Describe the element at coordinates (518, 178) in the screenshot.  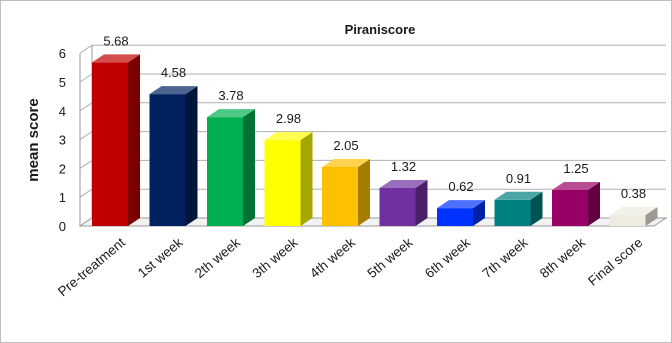
I see `data-label: 0.91` at that location.